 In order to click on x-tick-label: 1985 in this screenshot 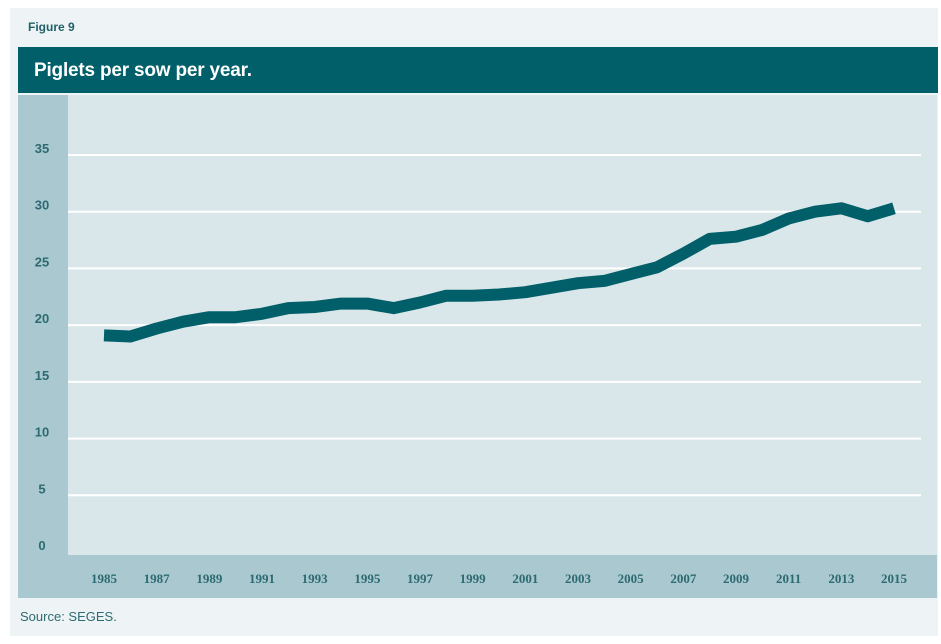, I will do `click(104, 578)`.